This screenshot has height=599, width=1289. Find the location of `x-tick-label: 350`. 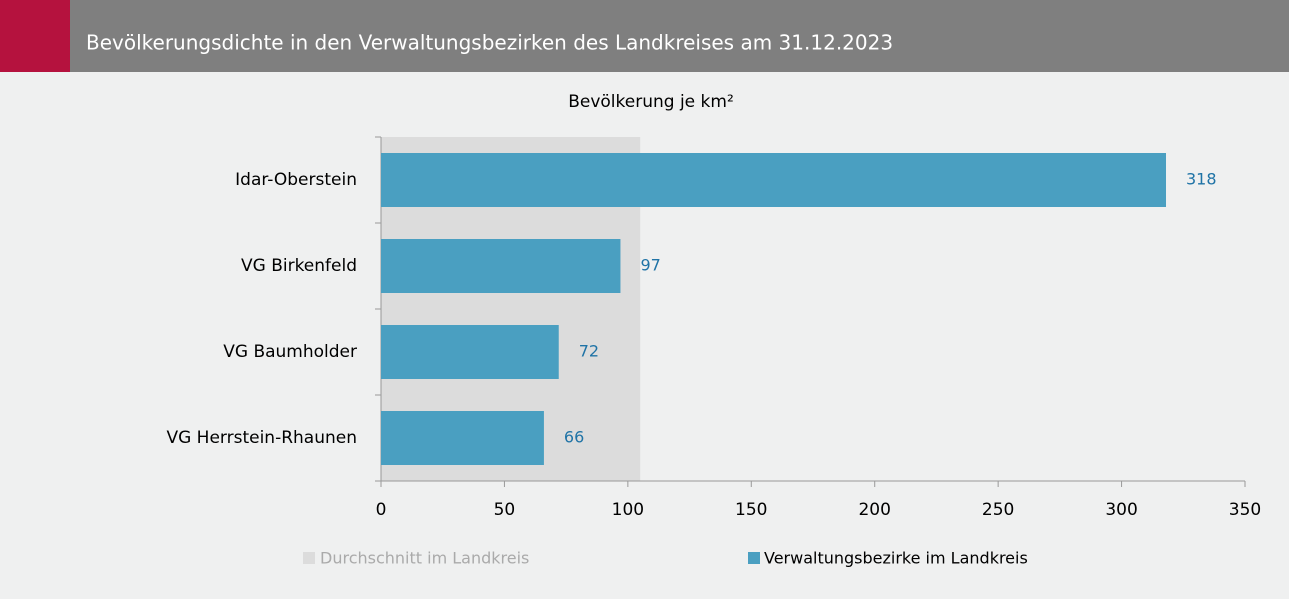

x-tick-label: 350 is located at coordinates (1245, 510).